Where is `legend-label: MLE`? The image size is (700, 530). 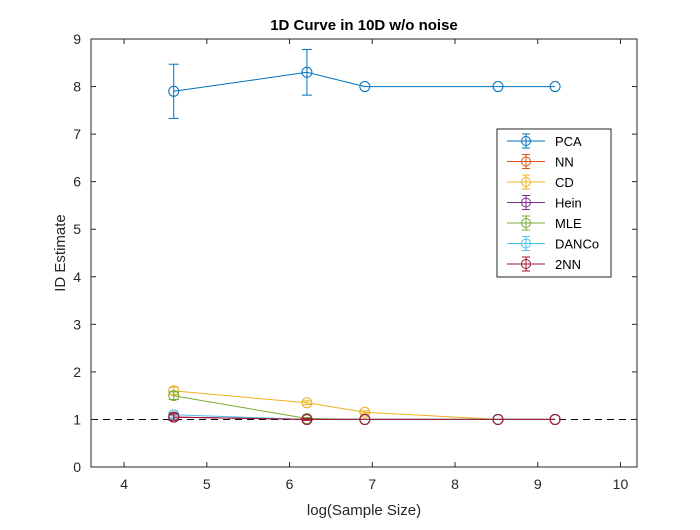
legend-label: MLE is located at coordinates (568, 223).